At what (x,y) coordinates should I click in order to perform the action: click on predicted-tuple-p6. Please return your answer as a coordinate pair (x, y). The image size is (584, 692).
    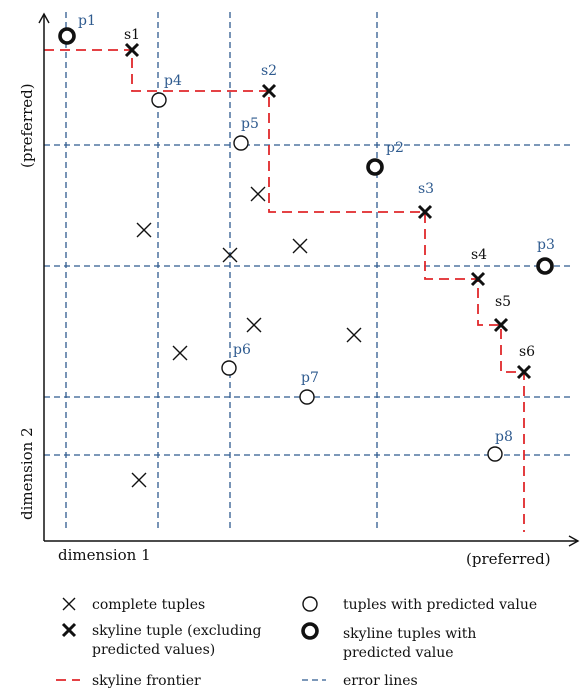
    Looking at the image, I should click on (229, 368).